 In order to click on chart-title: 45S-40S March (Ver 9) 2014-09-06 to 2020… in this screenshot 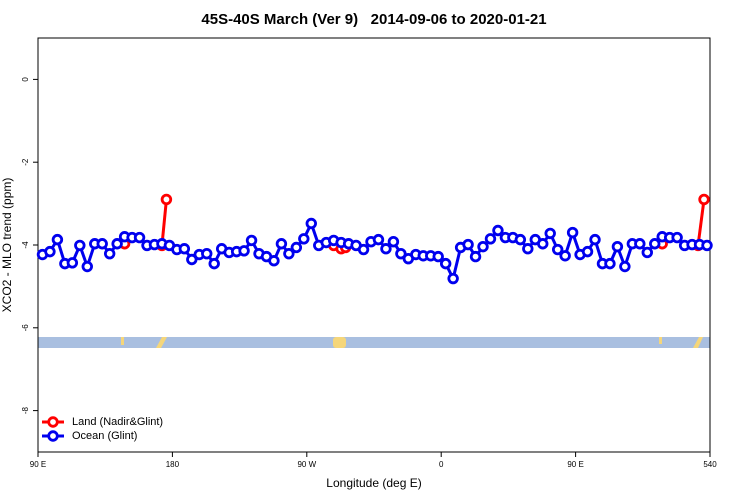, I will do `click(373, 19)`.